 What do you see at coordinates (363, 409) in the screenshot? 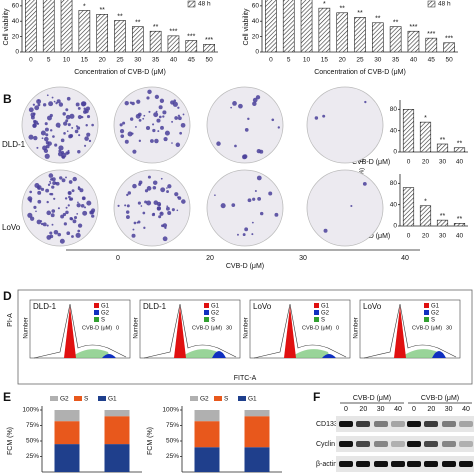
I see `dose-label: 20` at bounding box center [363, 409].